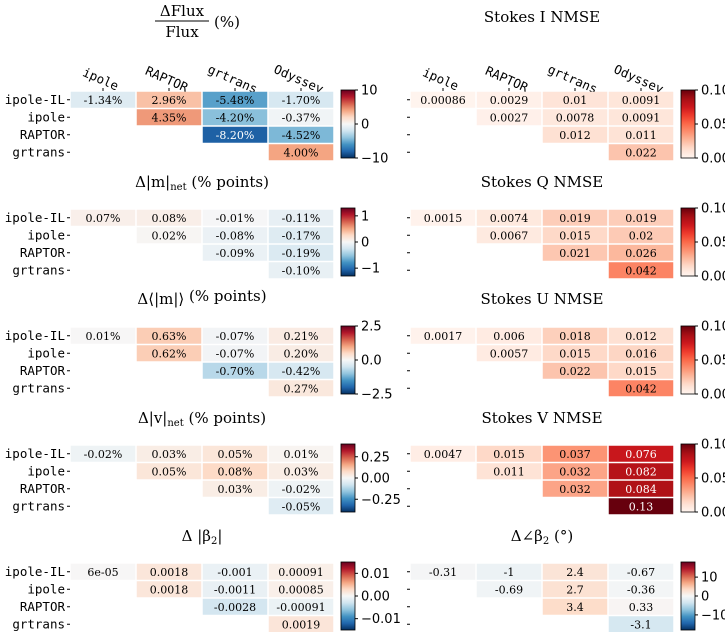 The height and width of the screenshot is (632, 725). Describe the element at coordinates (371, 361) in the screenshot. I see `colorbar-tick-label: 0.0` at that location.